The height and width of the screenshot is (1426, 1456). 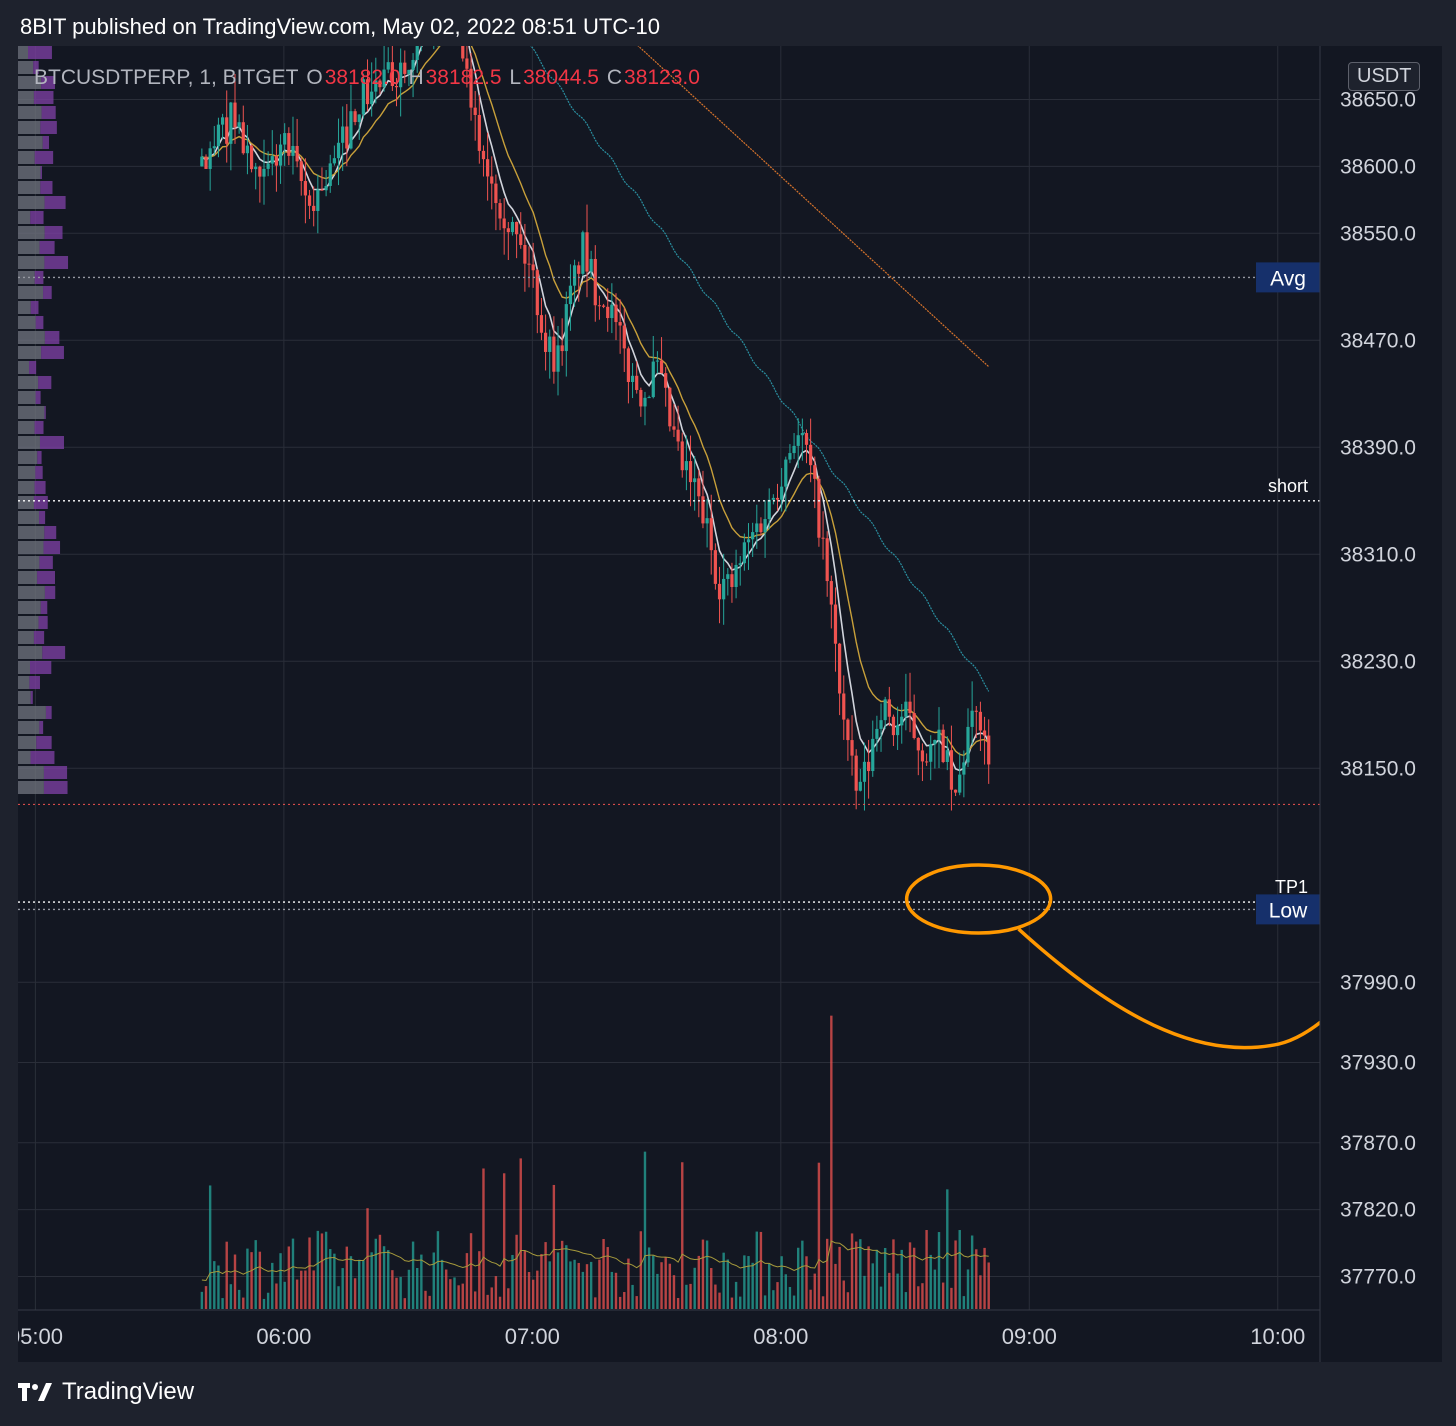 I want to click on open-label: O, so click(x=314, y=77).